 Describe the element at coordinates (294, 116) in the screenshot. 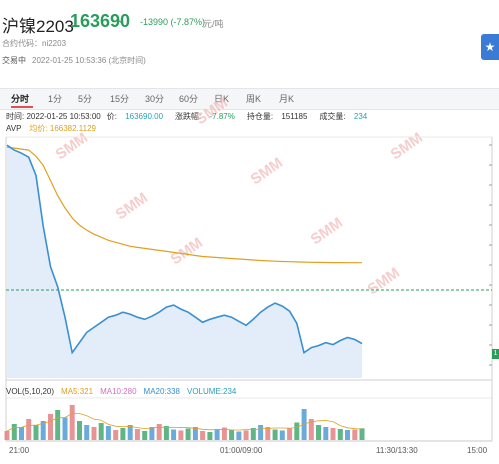

I see `info-oi: 151185` at that location.